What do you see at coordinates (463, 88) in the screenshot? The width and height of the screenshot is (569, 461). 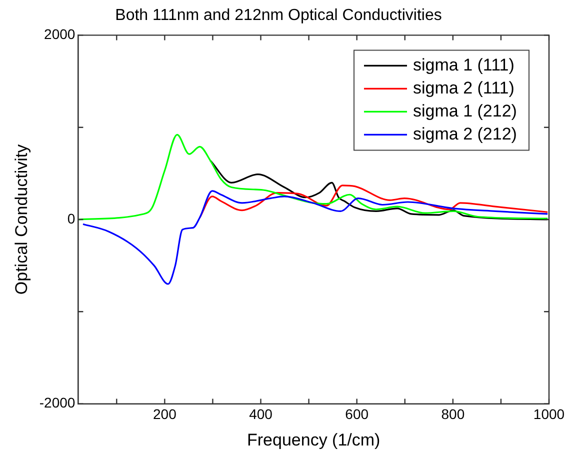 I see `legend-label: sigma 2 (111)` at bounding box center [463, 88].